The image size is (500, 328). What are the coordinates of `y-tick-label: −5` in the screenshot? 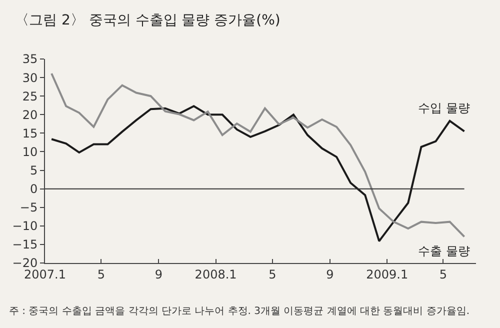 It's located at (29, 207).